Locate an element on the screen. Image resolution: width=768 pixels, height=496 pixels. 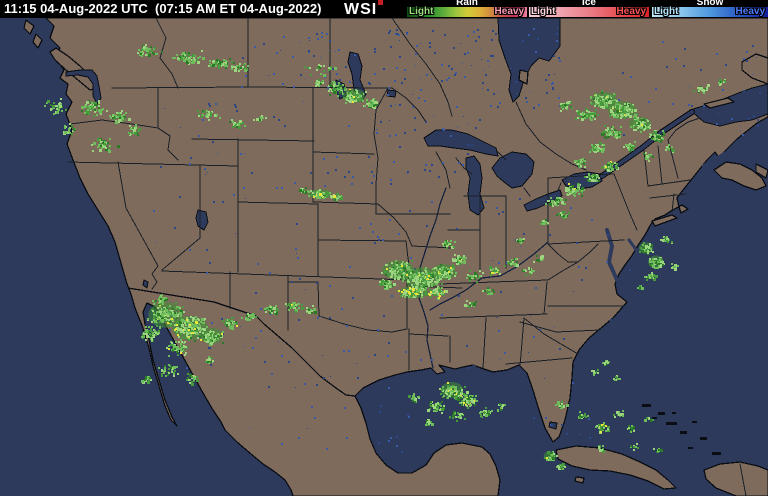
newfoundland is located at coordinates (754, 69).